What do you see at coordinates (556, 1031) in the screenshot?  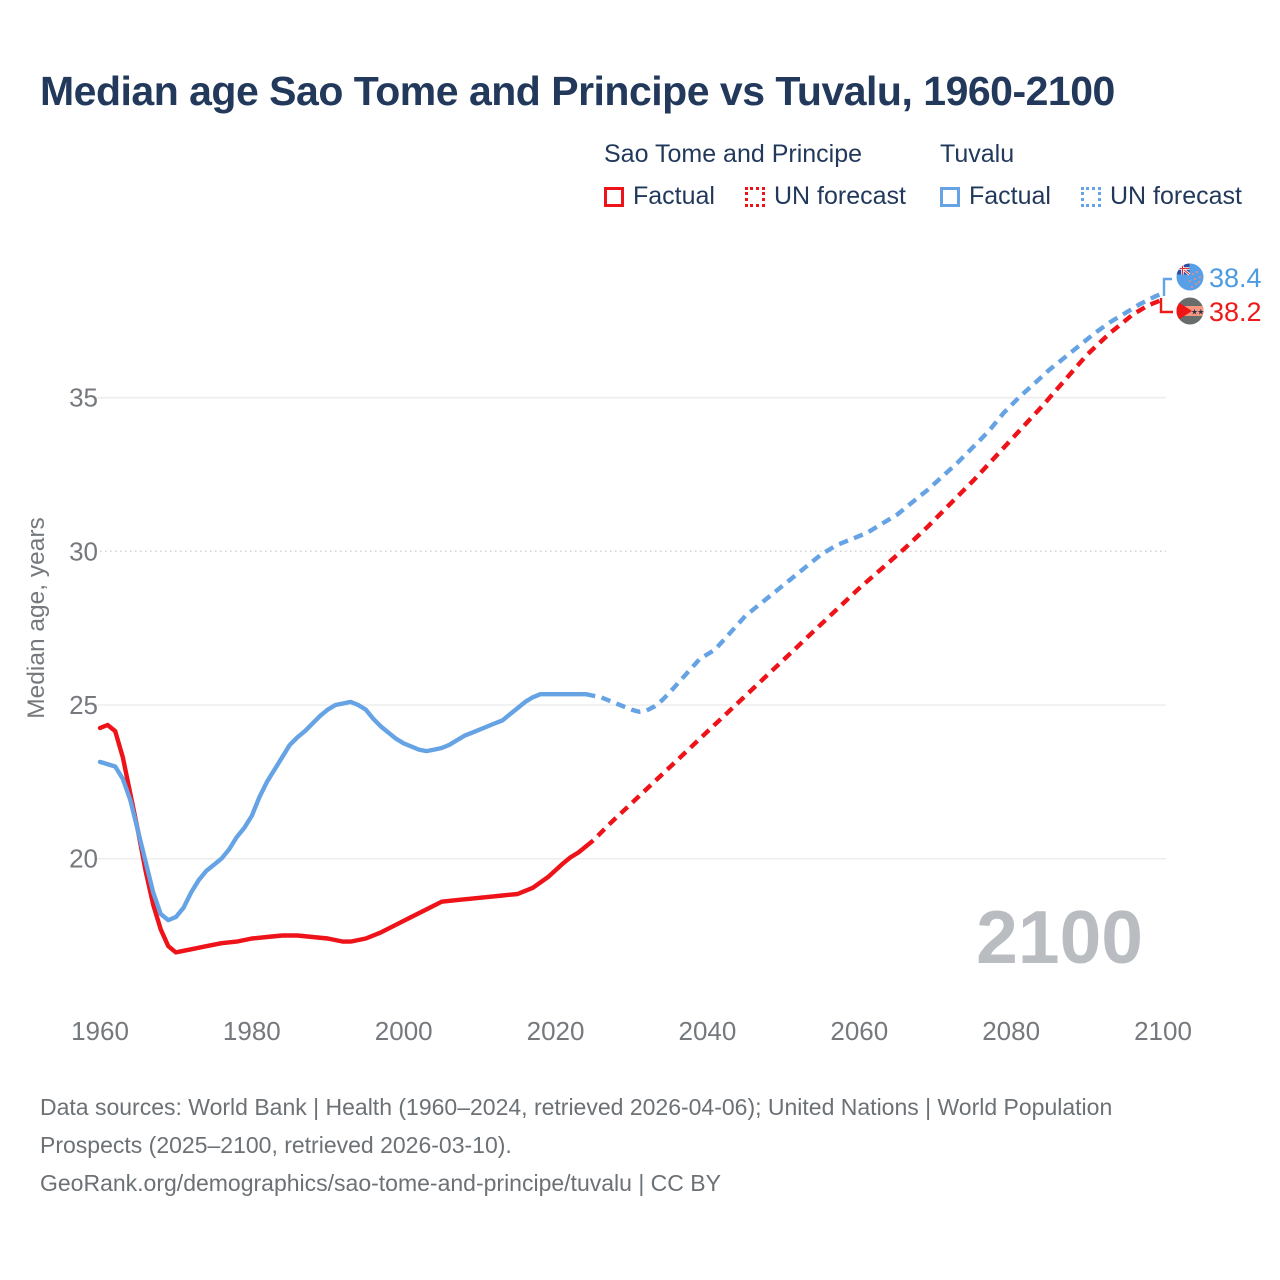 I see `x-tick-label: 2020` at bounding box center [556, 1031].